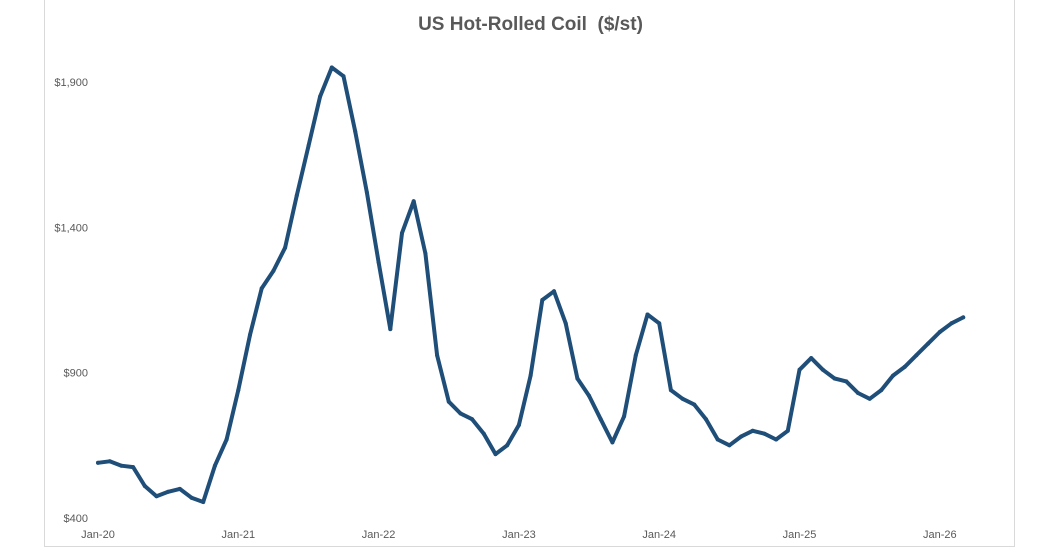  What do you see at coordinates (659, 535) in the screenshot?
I see `x-tick-label: Jan-24` at bounding box center [659, 535].